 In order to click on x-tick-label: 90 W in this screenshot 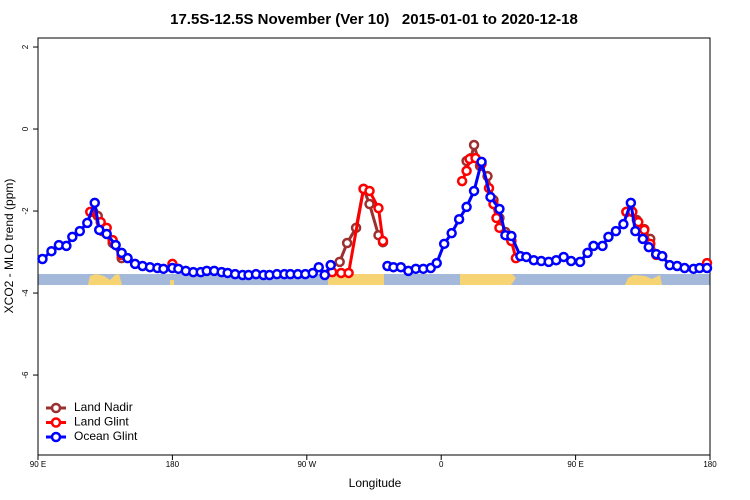, I will do `click(306, 464)`.